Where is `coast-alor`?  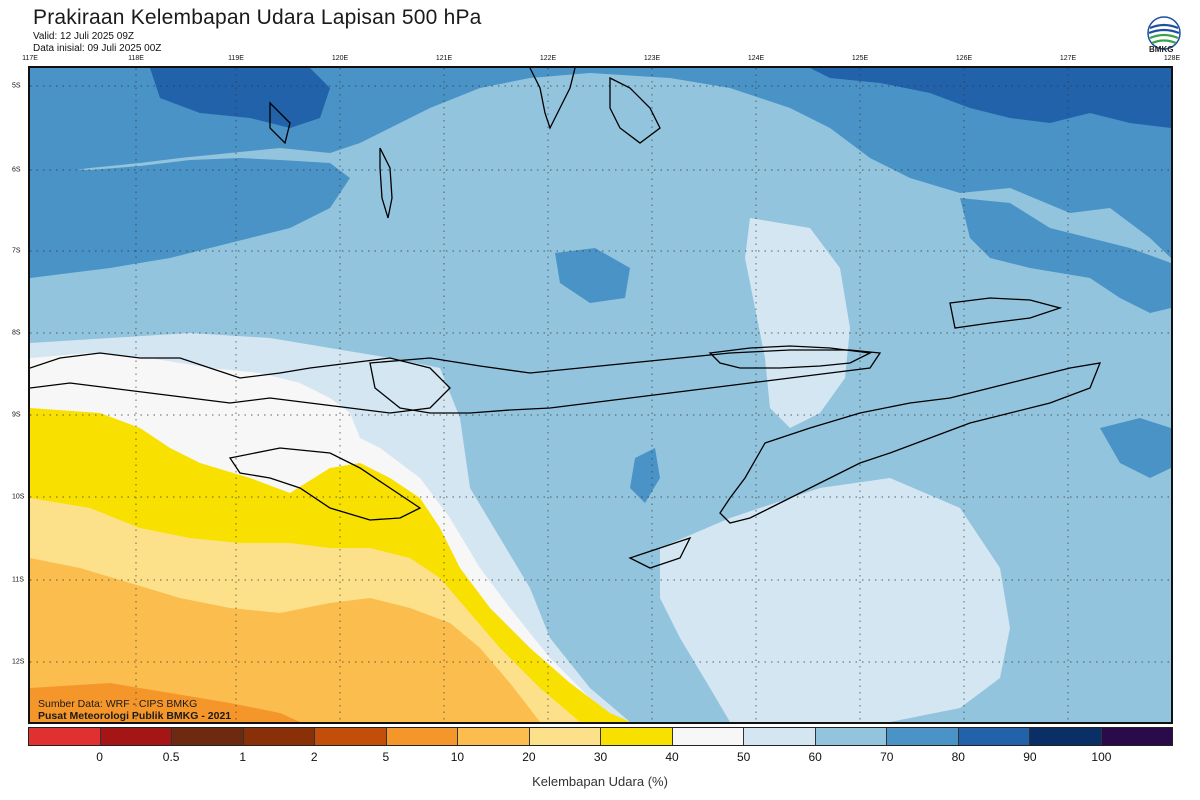 coast-alor is located at coordinates (790, 357).